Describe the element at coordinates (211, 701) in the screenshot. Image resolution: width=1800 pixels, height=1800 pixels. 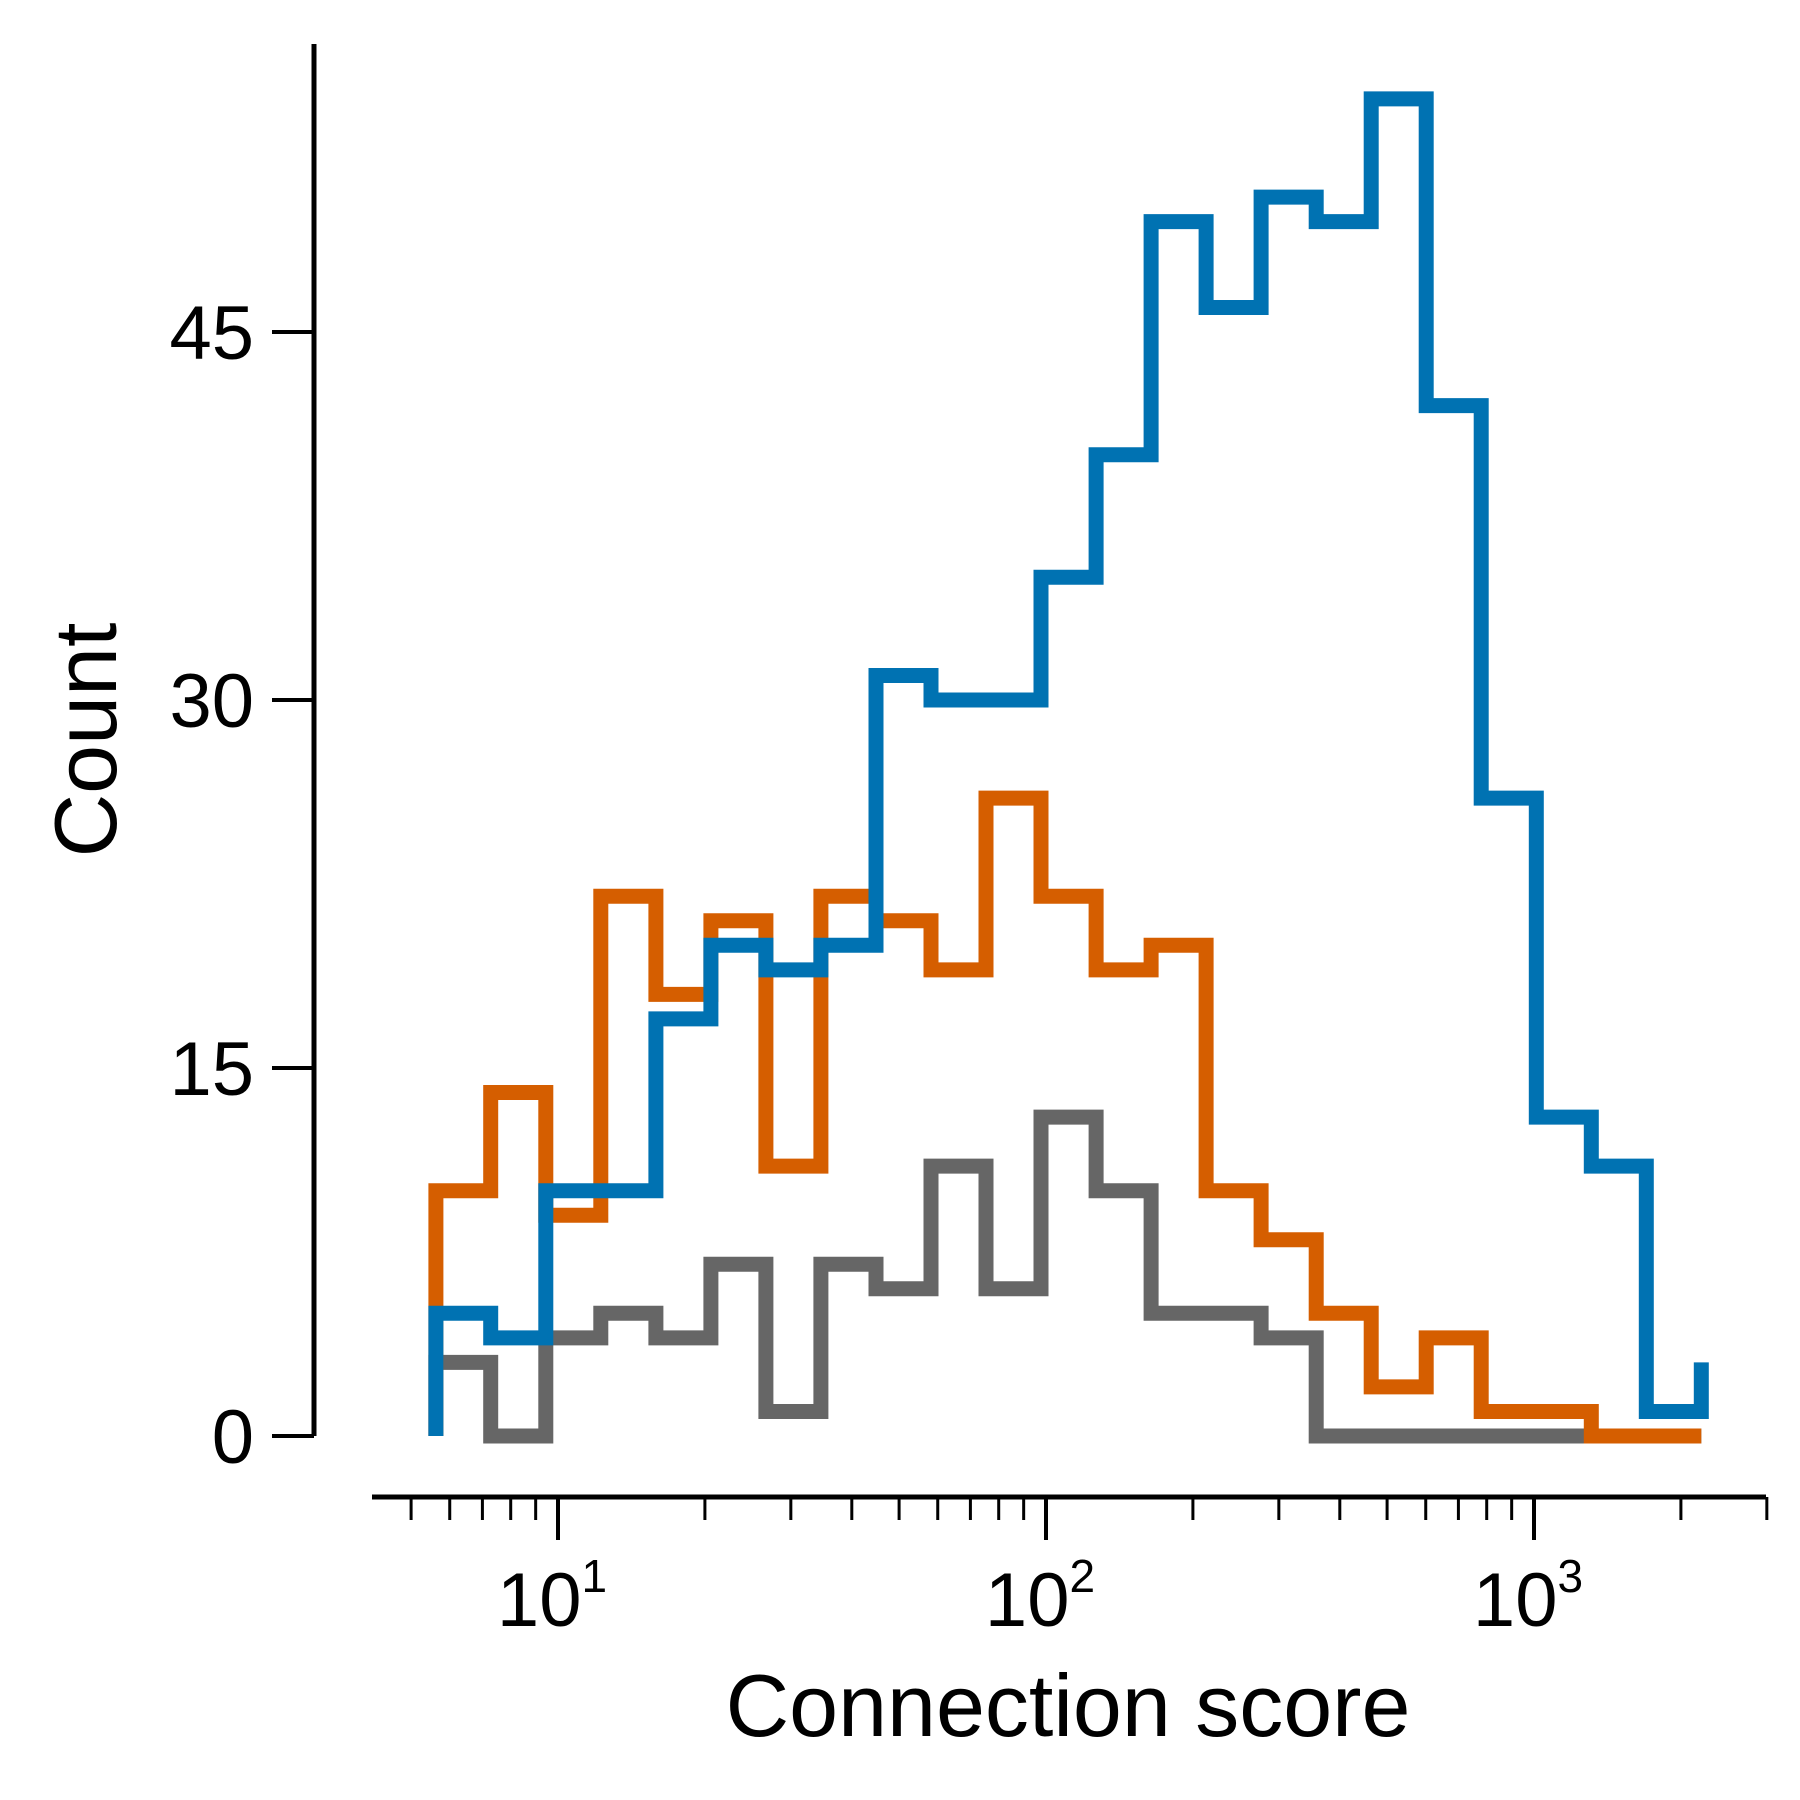
I see `y-tick-label: 30` at that location.